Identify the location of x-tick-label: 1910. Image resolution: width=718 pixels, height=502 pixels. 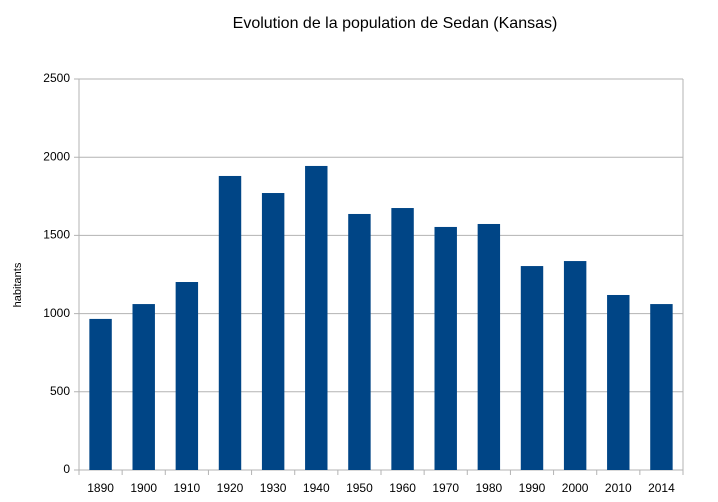
(187, 488).